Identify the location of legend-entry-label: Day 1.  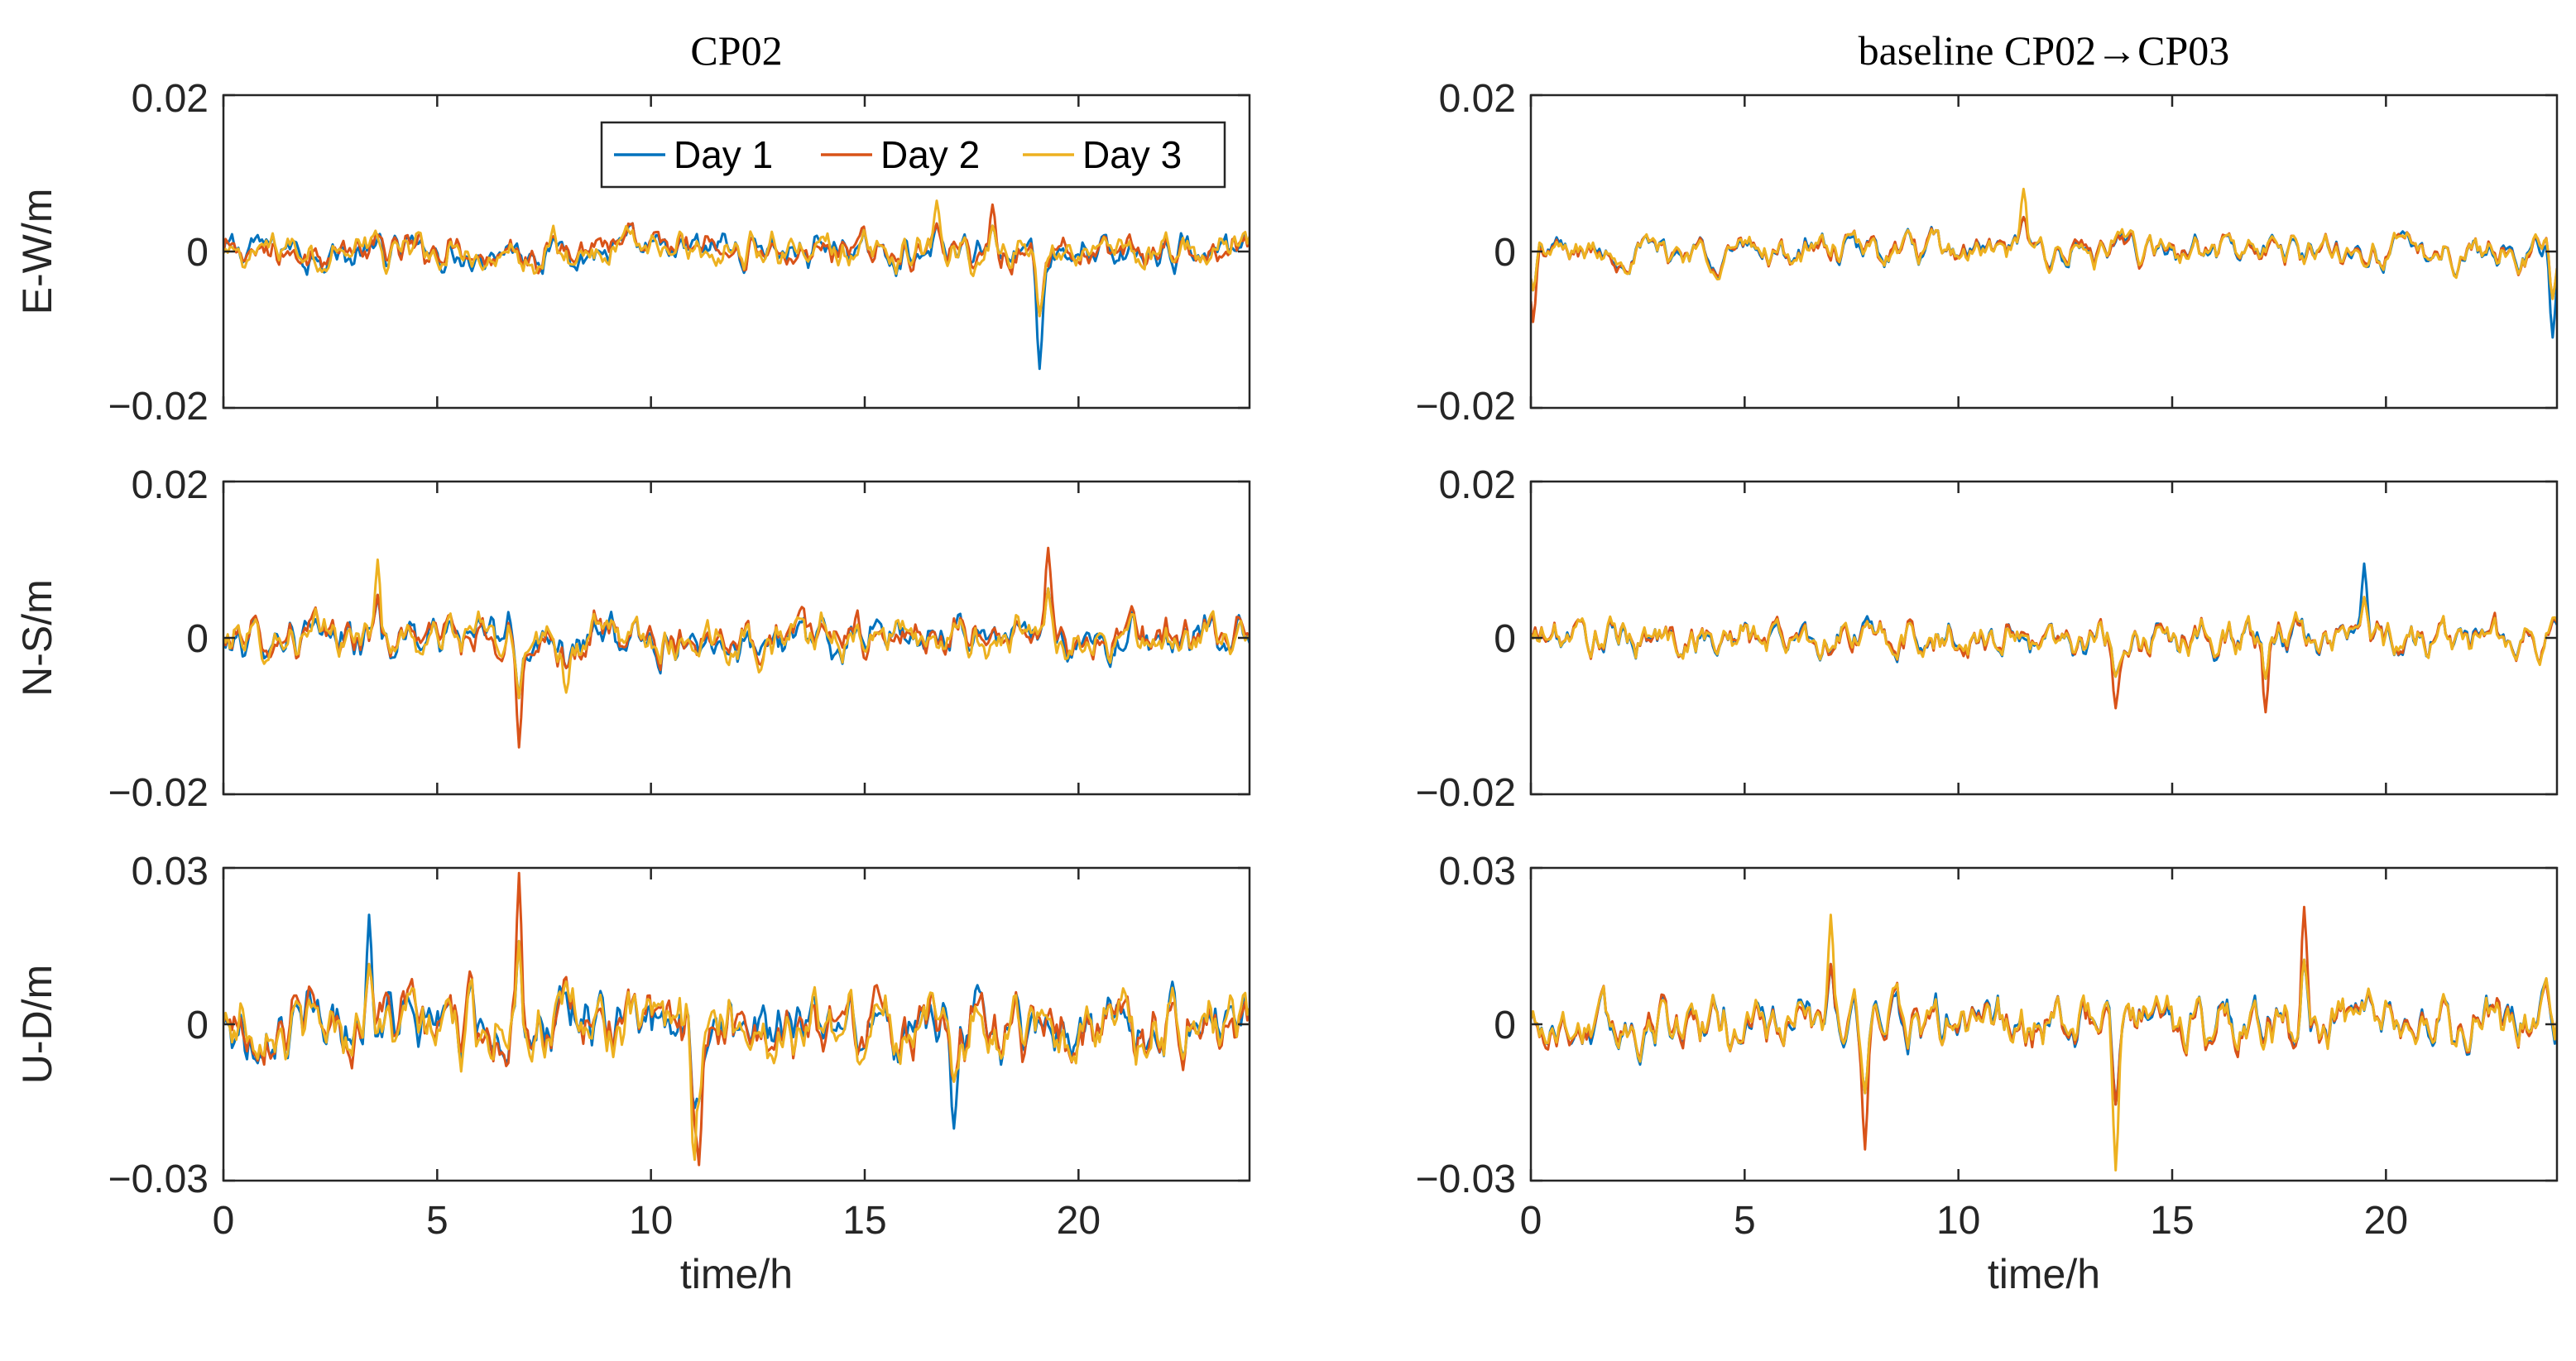
(724, 154).